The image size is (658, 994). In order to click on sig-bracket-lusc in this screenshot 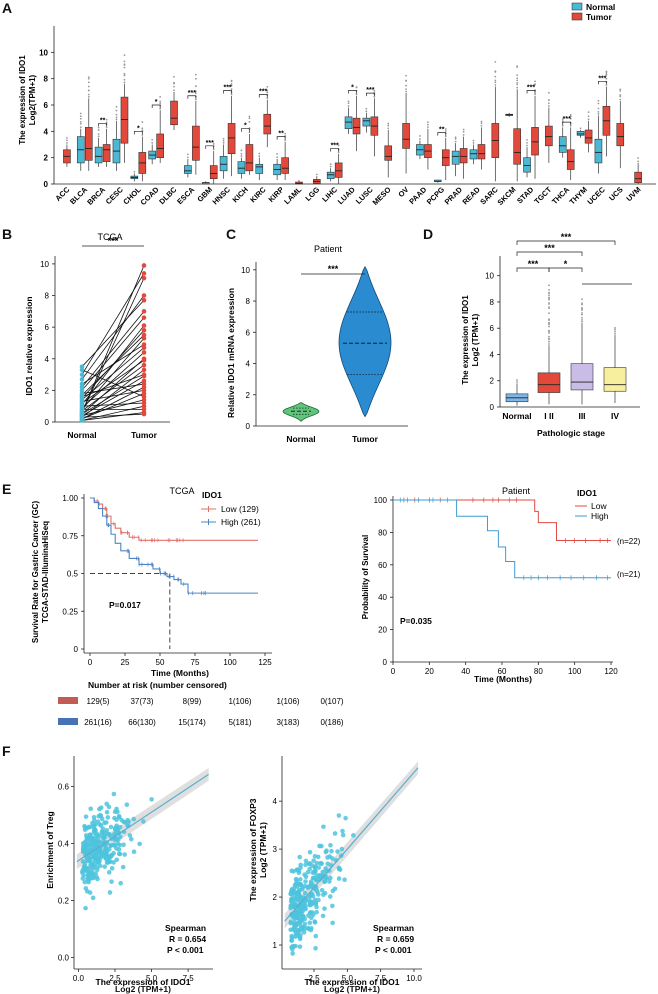, I will do `click(370, 94)`.